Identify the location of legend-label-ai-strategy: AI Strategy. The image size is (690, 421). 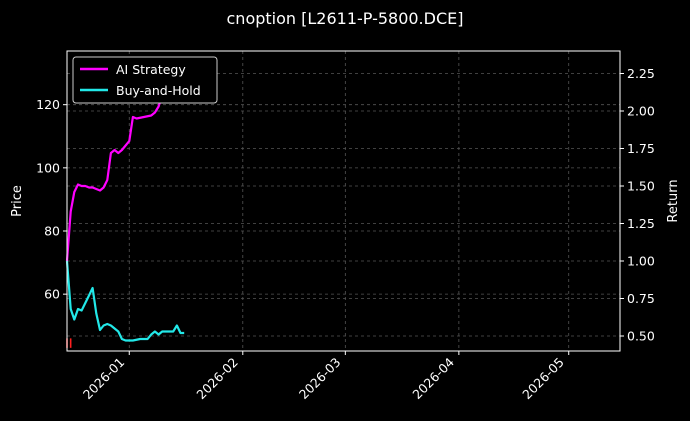
(151, 69).